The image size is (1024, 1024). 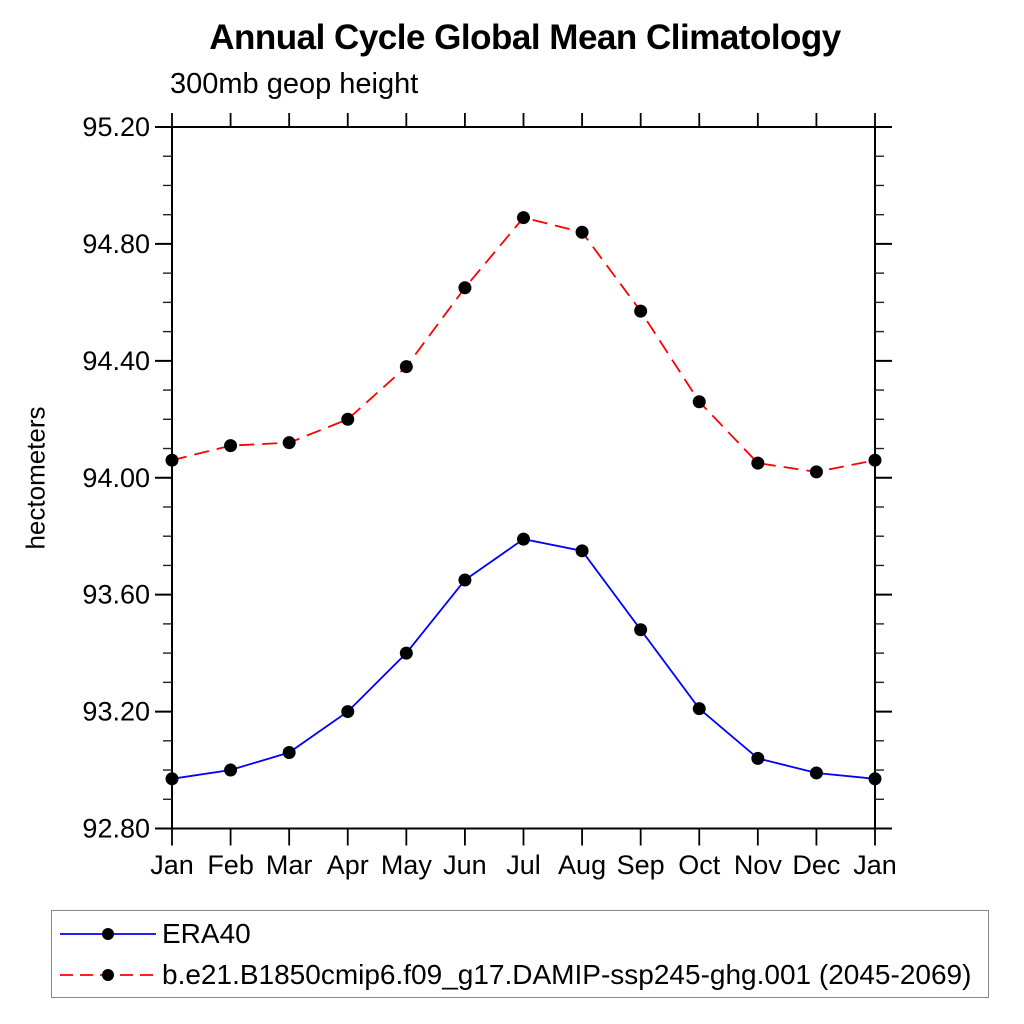 I want to click on legend-line-sample-model, so click(x=108, y=974).